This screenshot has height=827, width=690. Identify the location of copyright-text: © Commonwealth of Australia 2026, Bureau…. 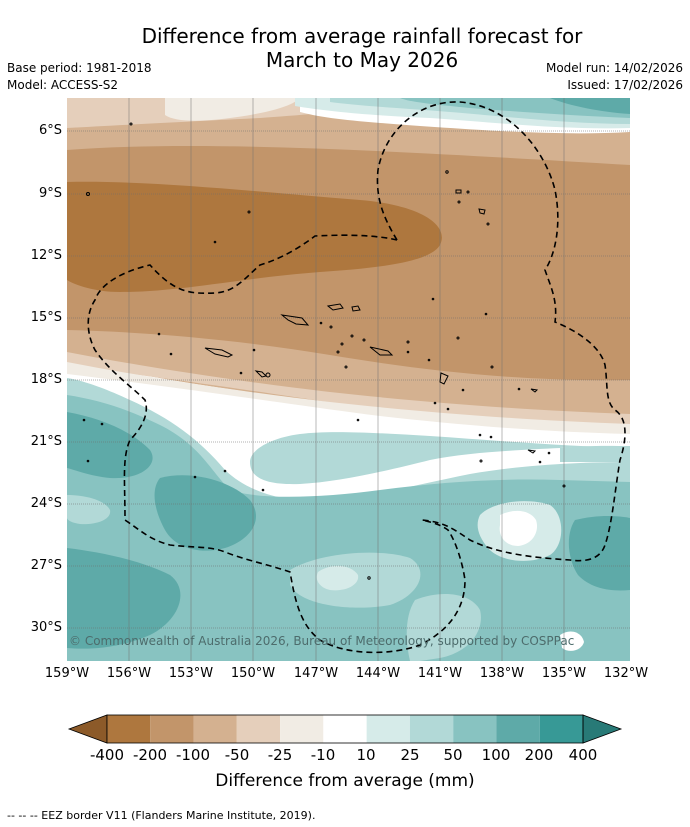
(322, 641).